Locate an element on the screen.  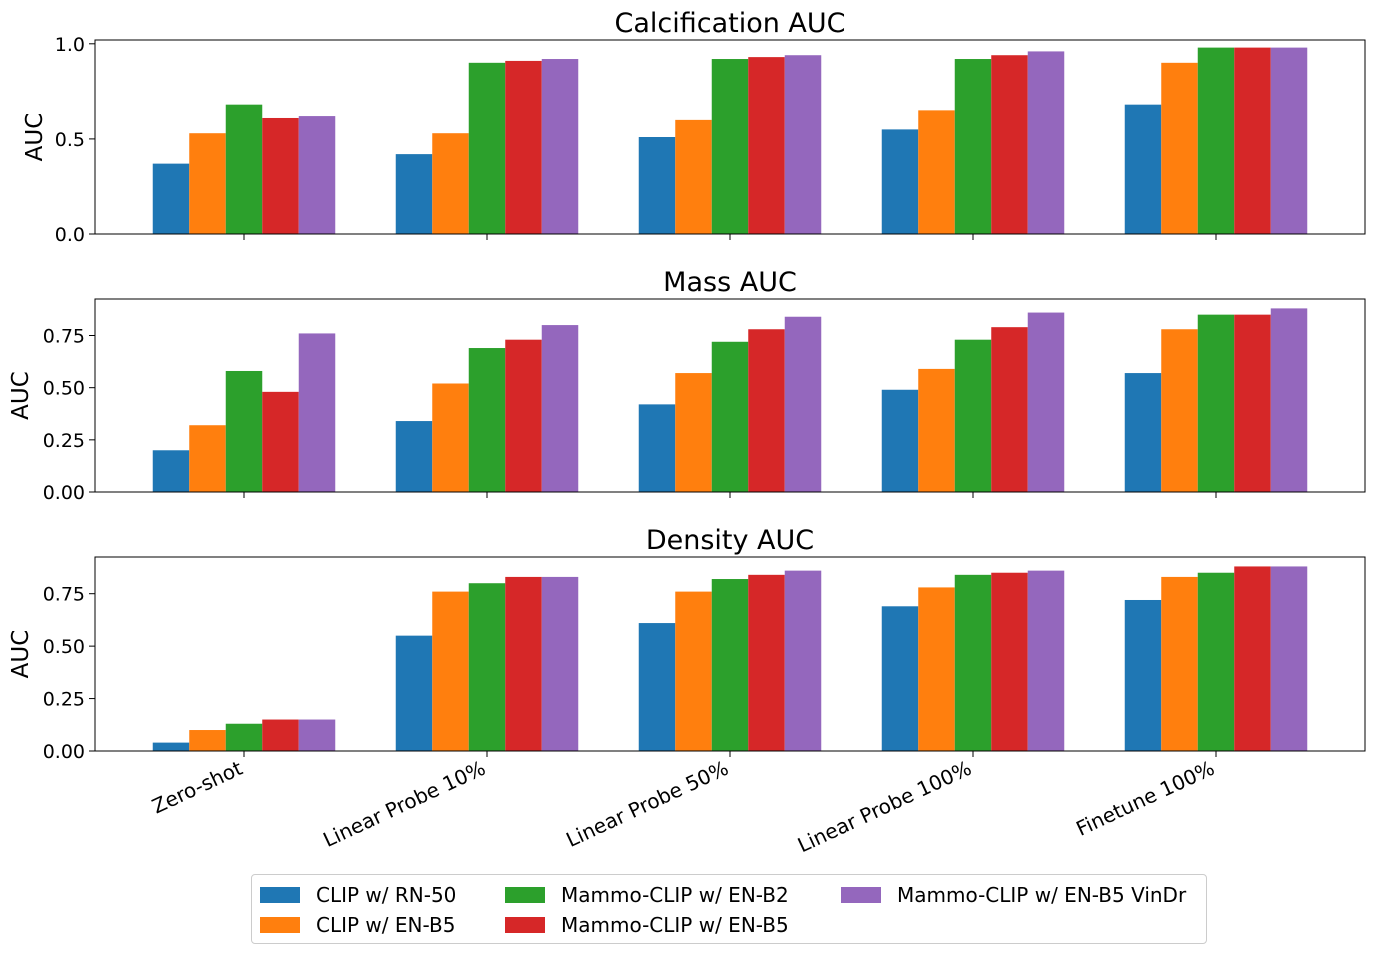
legend-item-mammo-clip-enb2: Mammo-CLIP w/ EN-B2 is located at coordinates (647, 895).